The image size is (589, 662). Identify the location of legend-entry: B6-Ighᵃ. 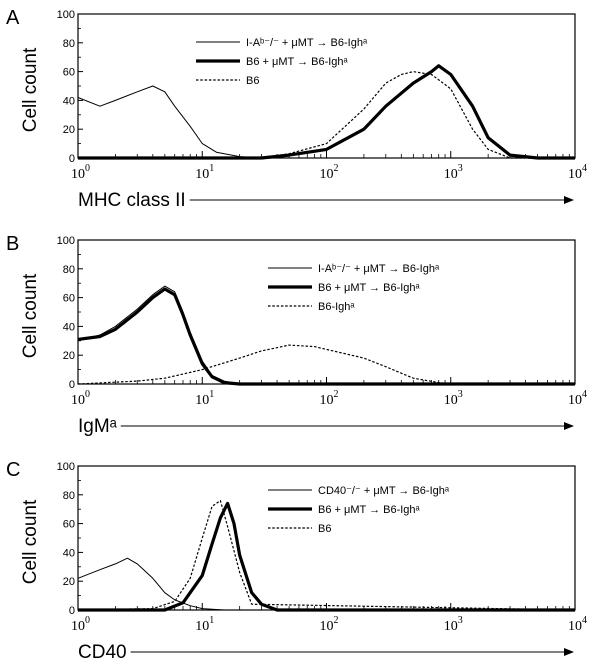
(336, 307).